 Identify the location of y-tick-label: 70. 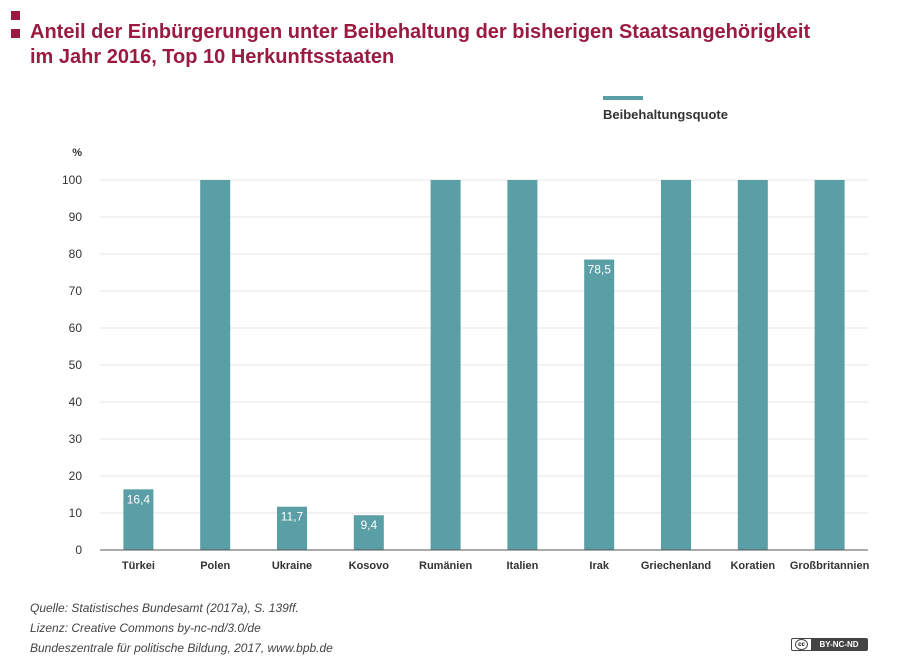
(76, 291).